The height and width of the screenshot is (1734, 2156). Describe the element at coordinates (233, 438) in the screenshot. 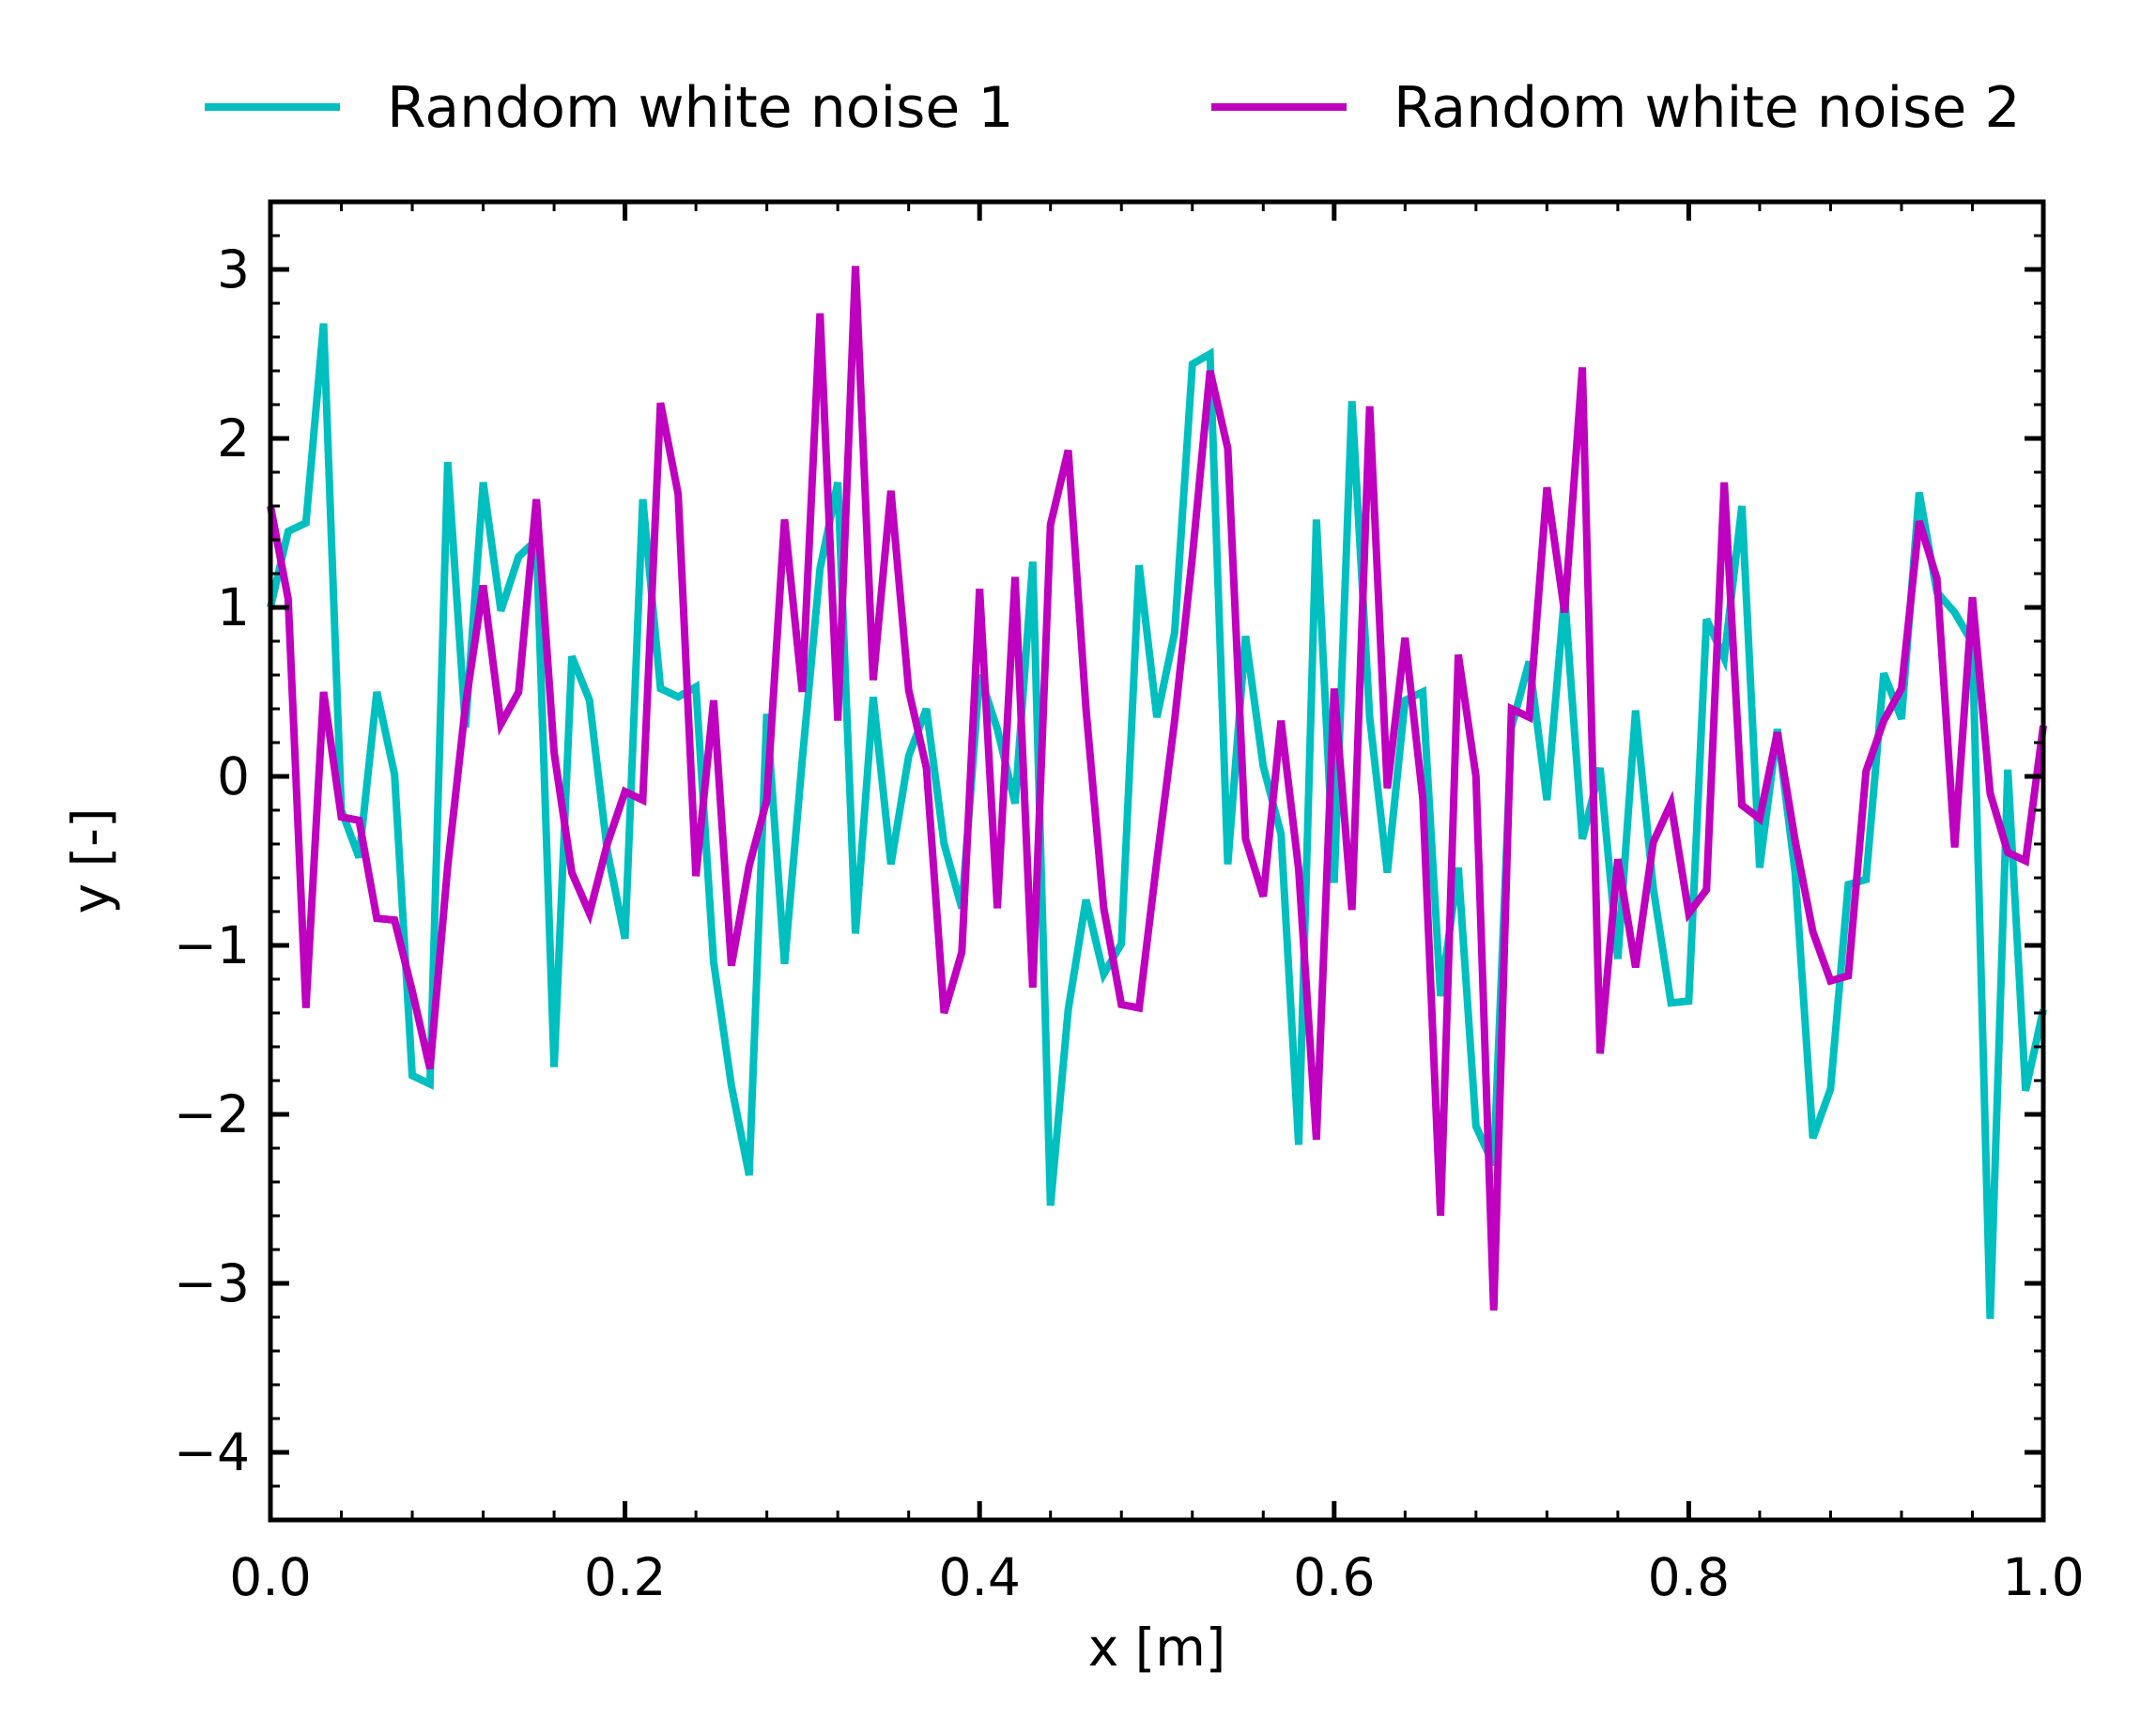

I see `y-tick-label: 2` at that location.